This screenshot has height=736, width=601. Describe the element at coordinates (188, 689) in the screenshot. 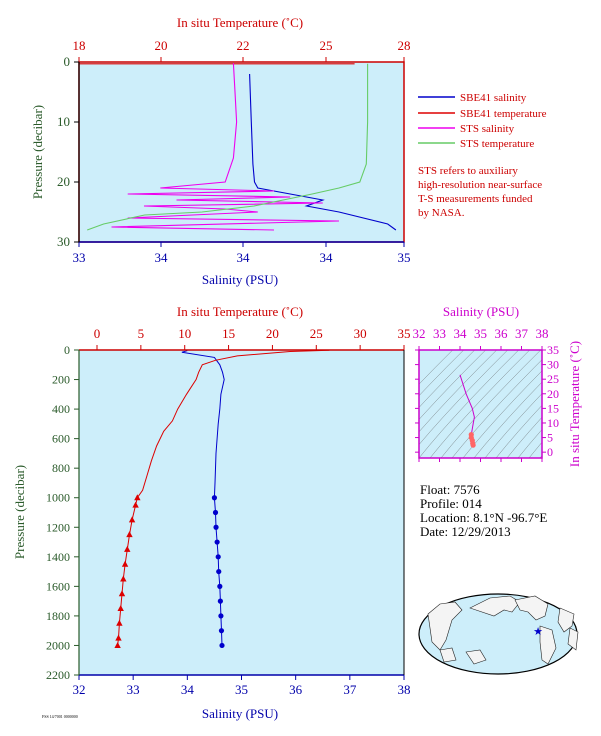

I see `bottom-sal-tick-label: 34` at that location.